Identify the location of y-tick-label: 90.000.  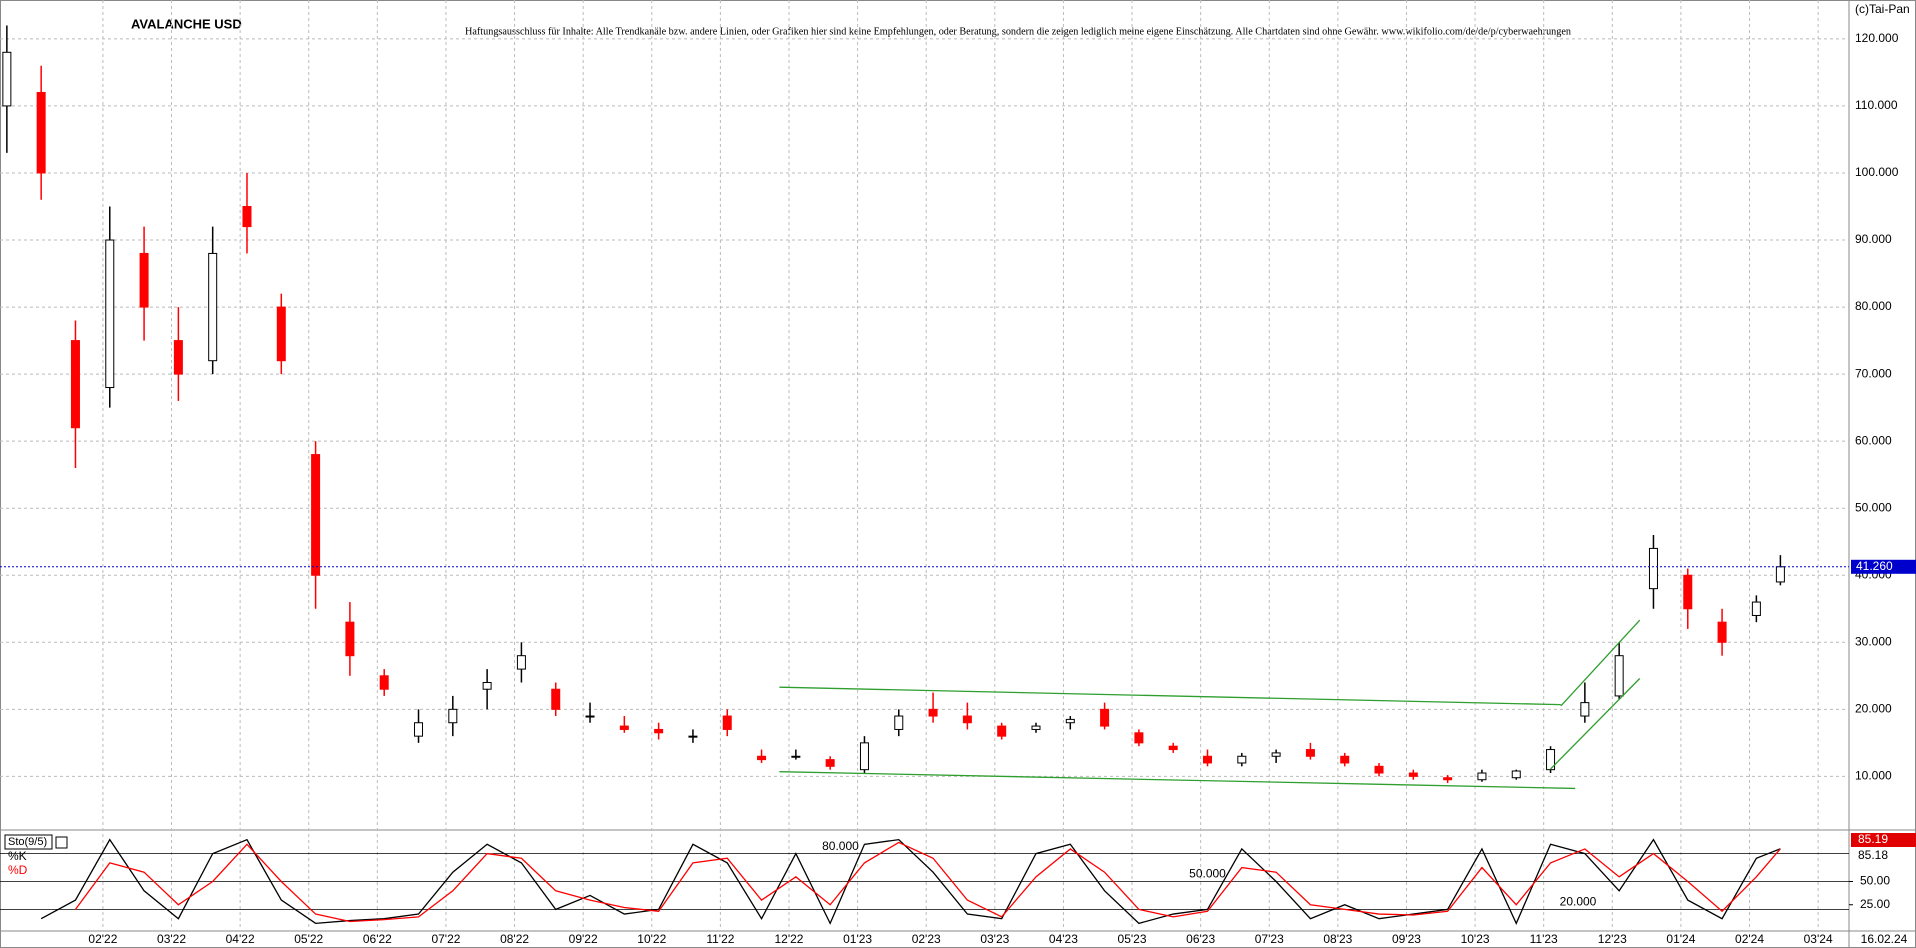
(1873, 239).